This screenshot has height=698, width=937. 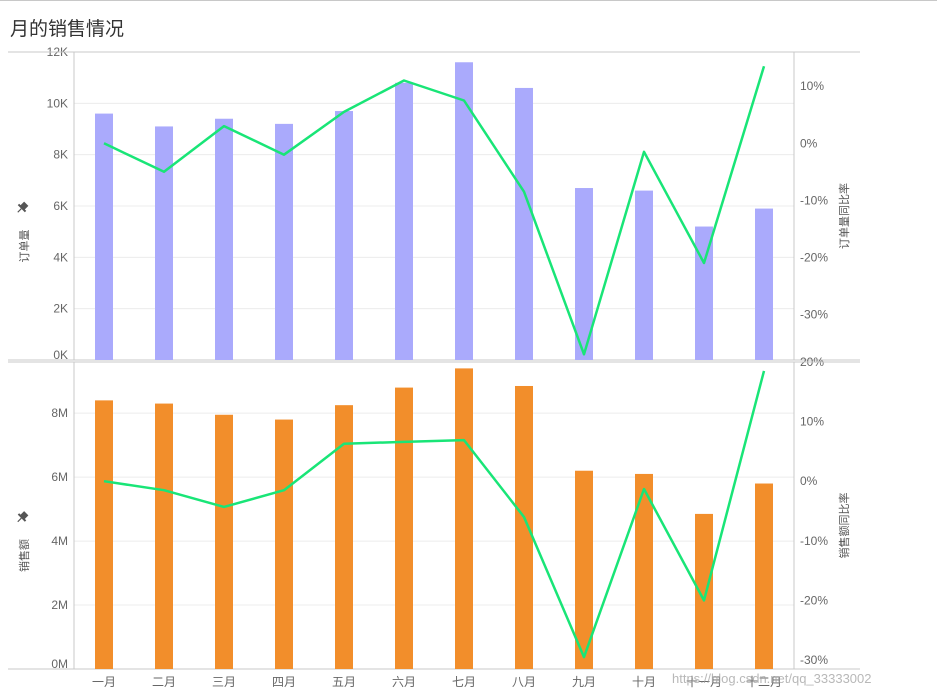 What do you see at coordinates (60, 155) in the screenshot?
I see `orders-y-tick-label: 8K` at bounding box center [60, 155].